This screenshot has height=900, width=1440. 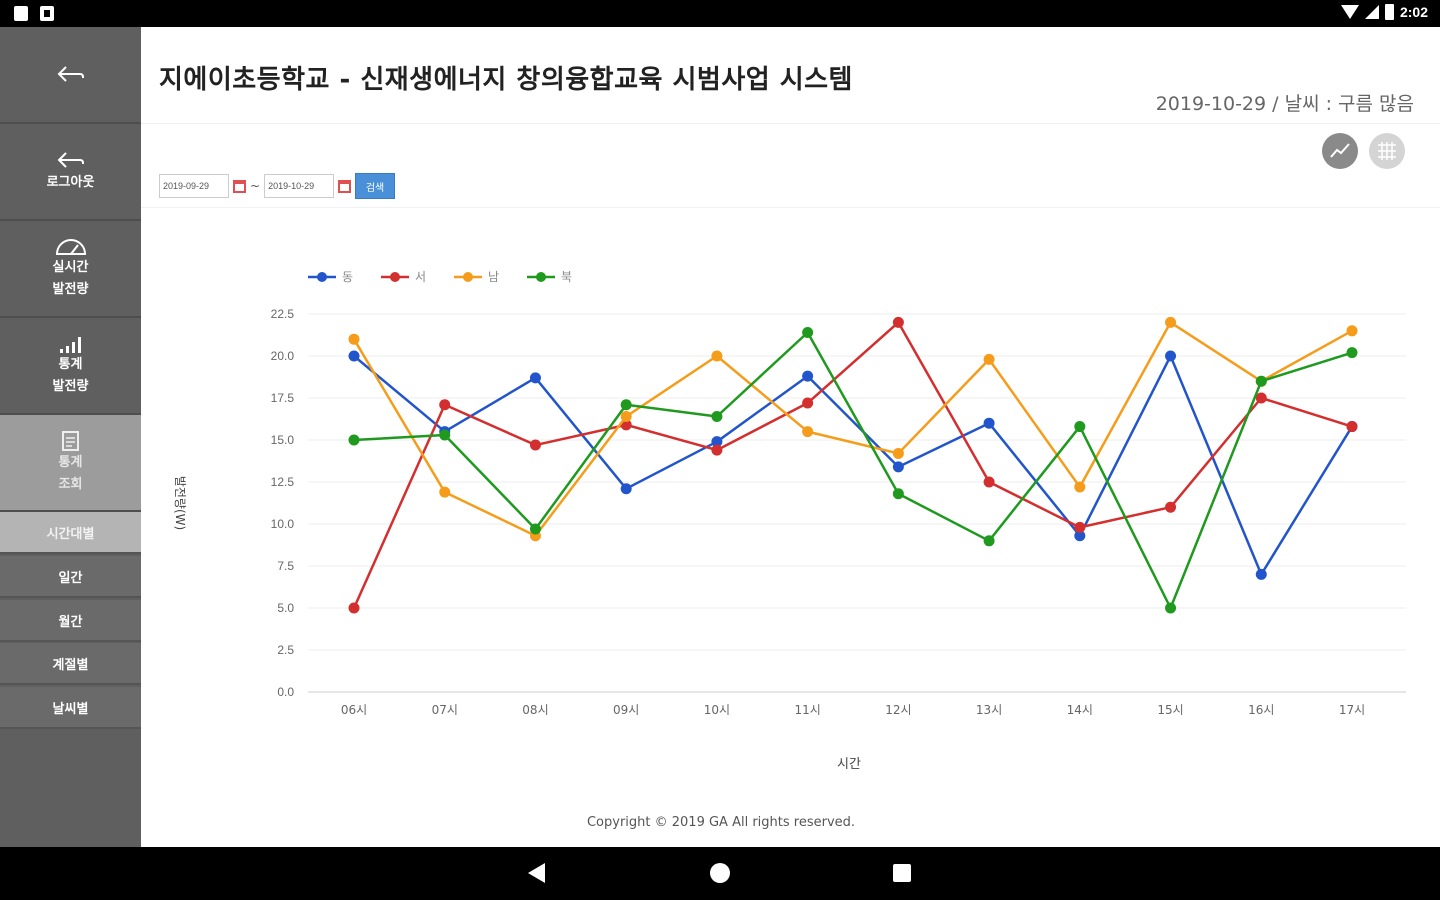 What do you see at coordinates (70, 267) in the screenshot?
I see `sidebar-item-label: 실시간` at bounding box center [70, 267].